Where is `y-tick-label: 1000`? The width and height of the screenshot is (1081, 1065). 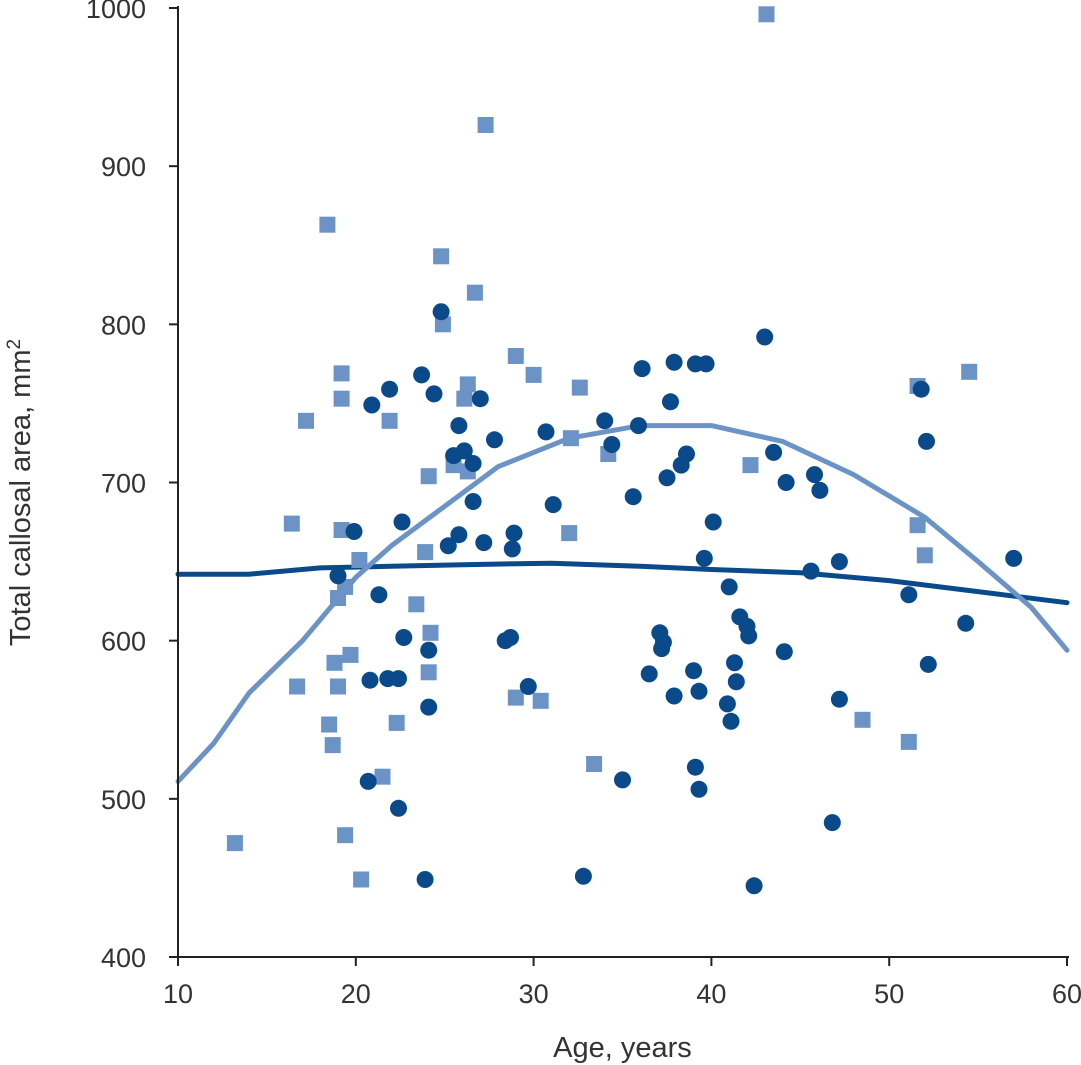
y-tick-label: 1000 is located at coordinates (116, 12).